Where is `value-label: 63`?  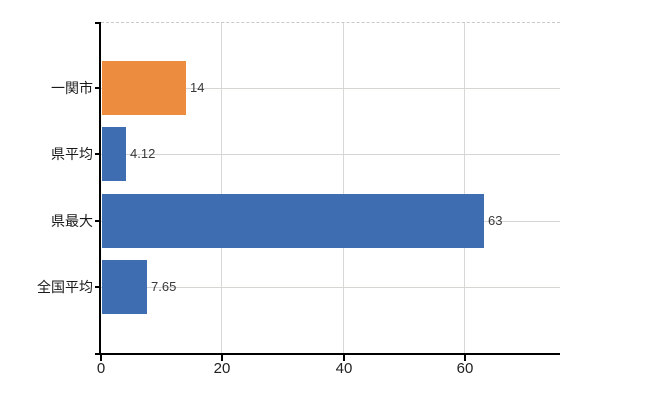
value-label: 63 is located at coordinates (495, 220).